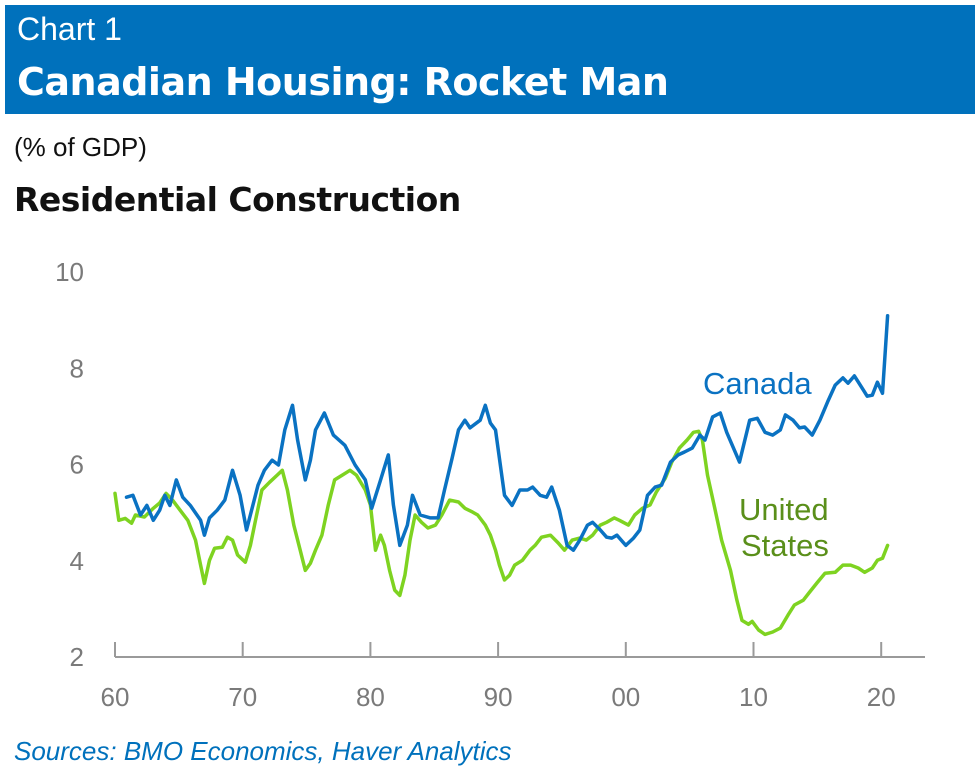 Image resolution: width=980 pixels, height=777 pixels. Describe the element at coordinates (77, 368) in the screenshot. I see `y-tick-label: 8` at that location.